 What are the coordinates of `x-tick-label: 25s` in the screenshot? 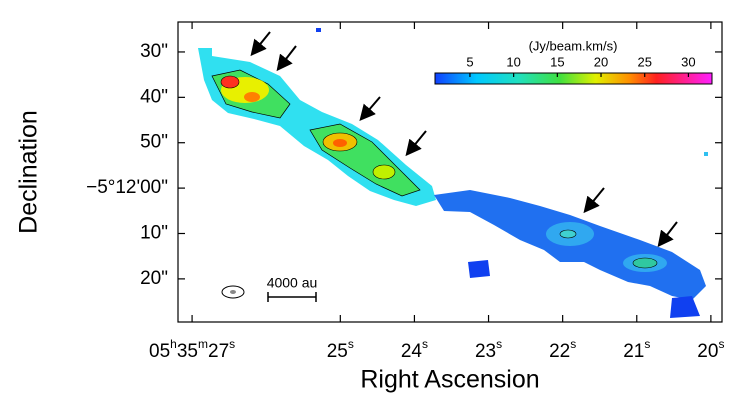 It's located at (340, 349).